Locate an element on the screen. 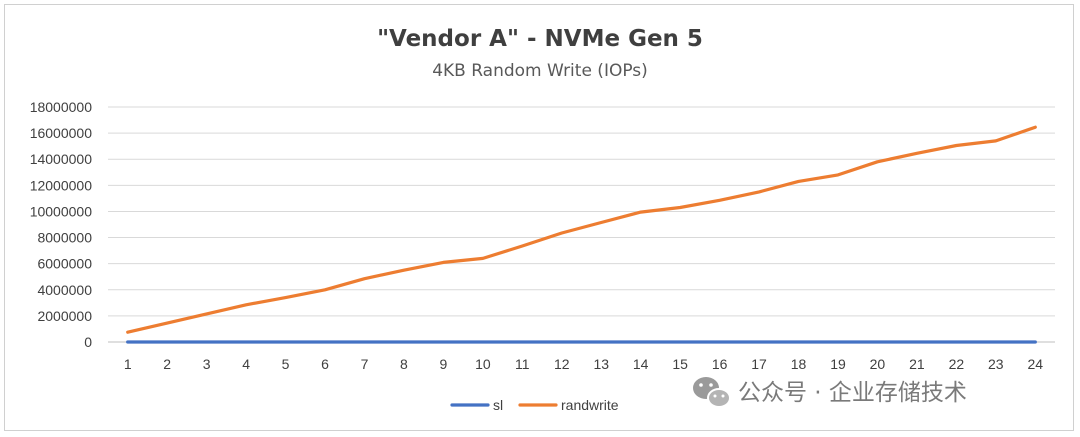 This screenshot has height=437, width=1080. y-tick-label: 8000000 is located at coordinates (64, 238).